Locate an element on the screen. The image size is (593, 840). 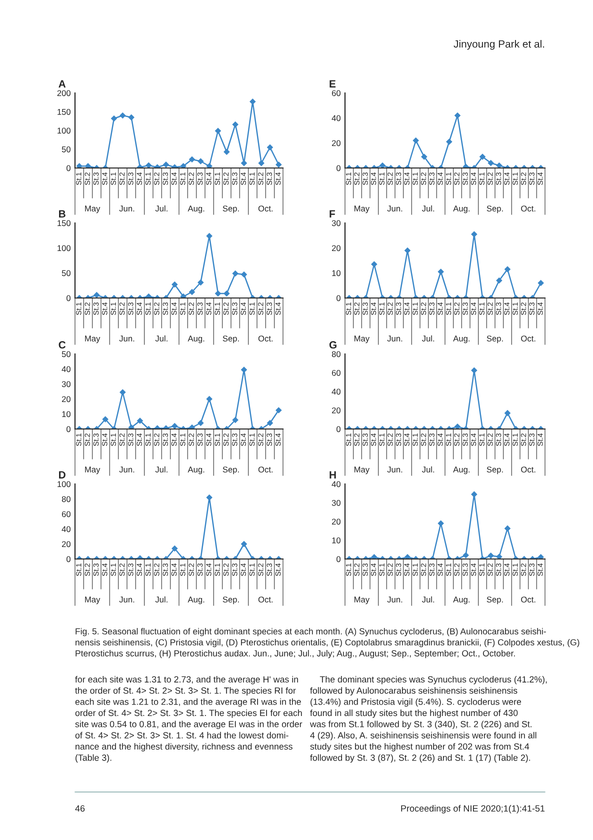
y-tick-label: 80 is located at coordinates (336, 354).